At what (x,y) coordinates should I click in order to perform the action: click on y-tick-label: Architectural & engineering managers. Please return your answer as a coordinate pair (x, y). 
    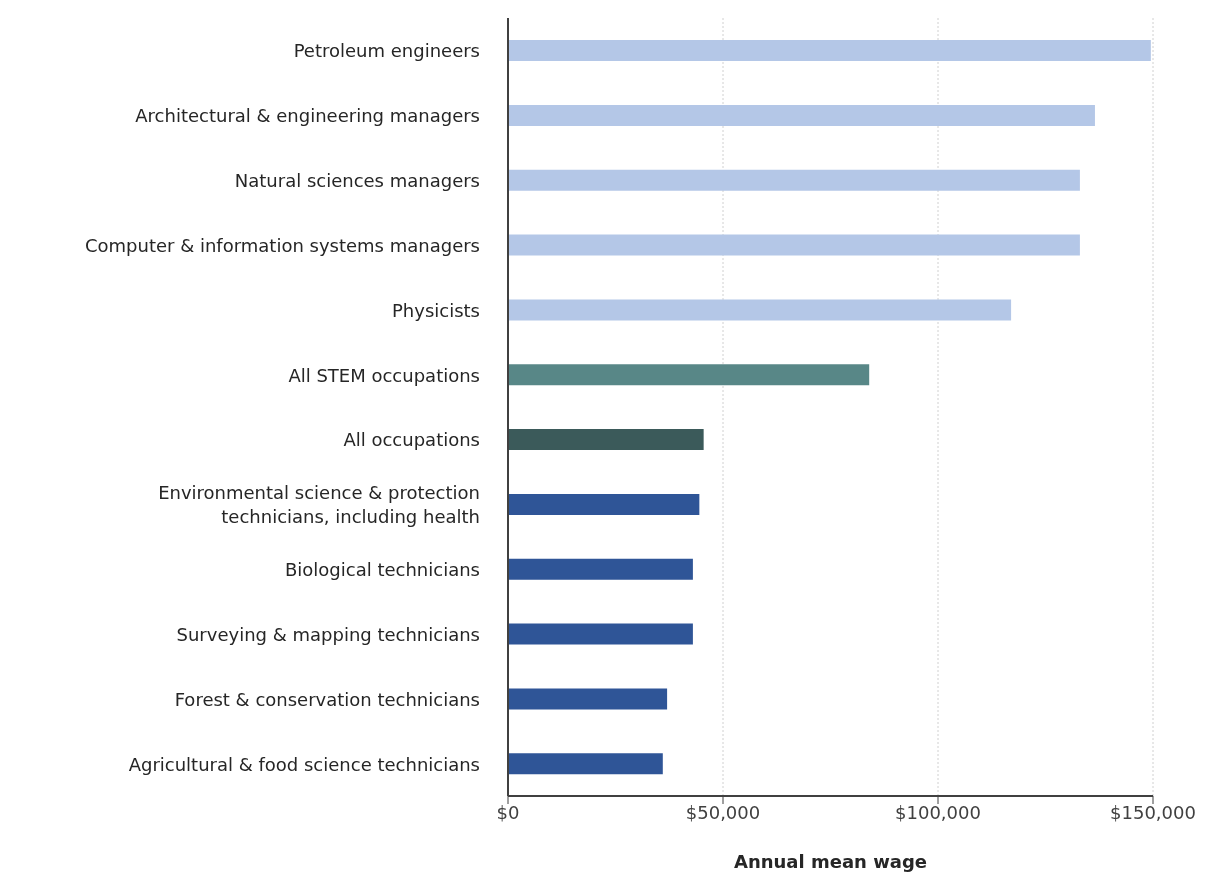
    Looking at the image, I should click on (307, 115).